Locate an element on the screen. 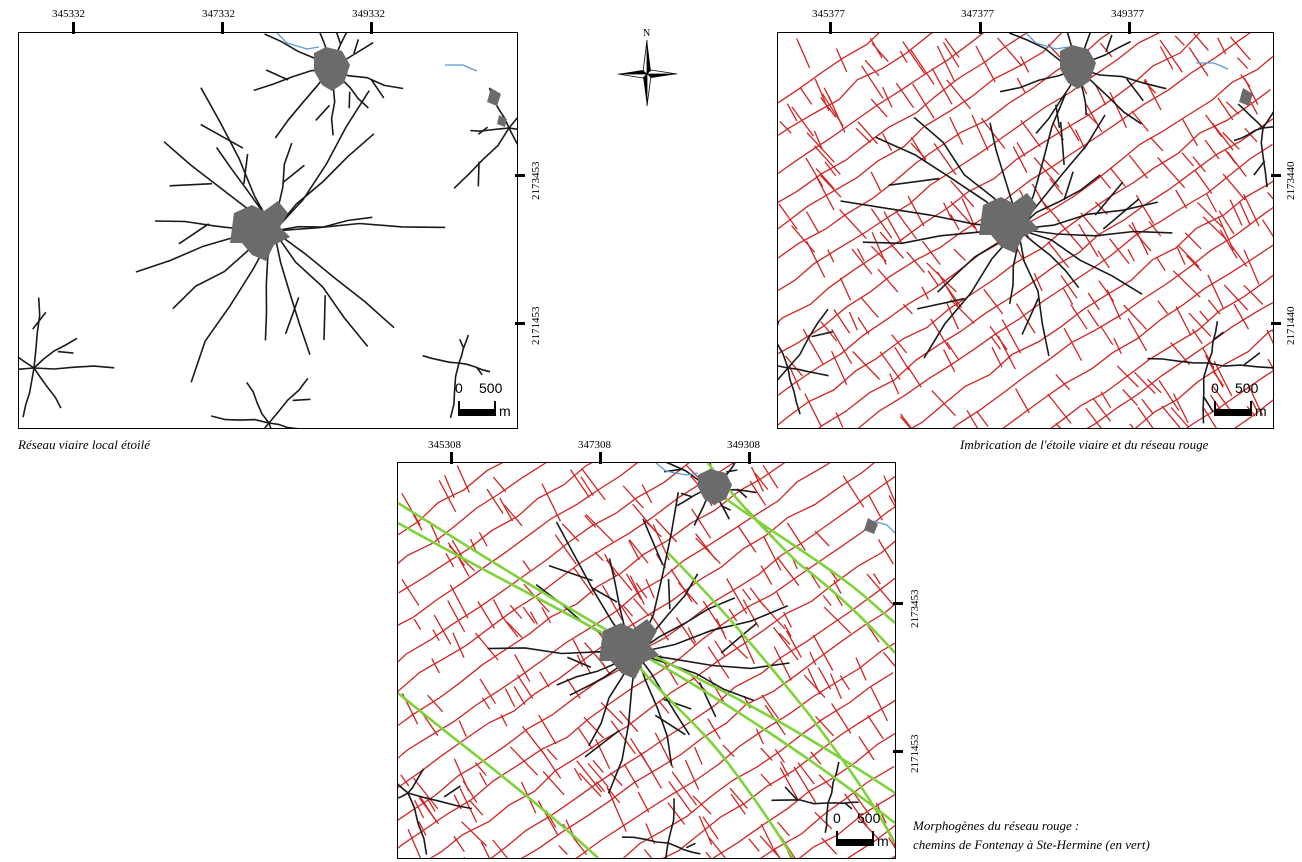  x-tick-label: 349308 is located at coordinates (743, 445).